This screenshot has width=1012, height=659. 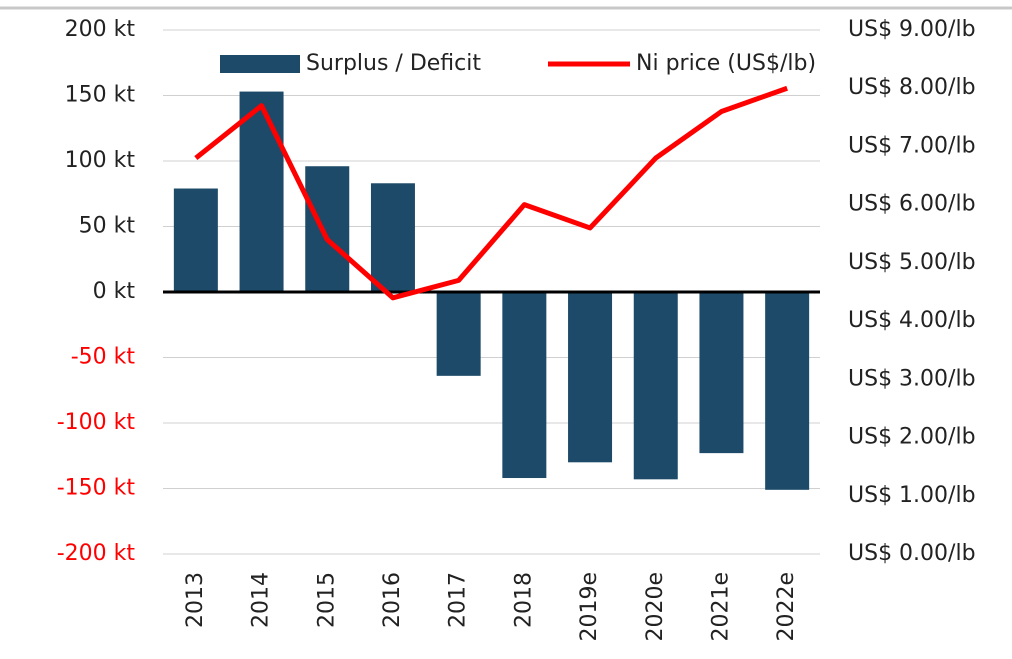 What do you see at coordinates (726, 63) in the screenshot?
I see `legend-label: Ni price (US$/lb)` at bounding box center [726, 63].